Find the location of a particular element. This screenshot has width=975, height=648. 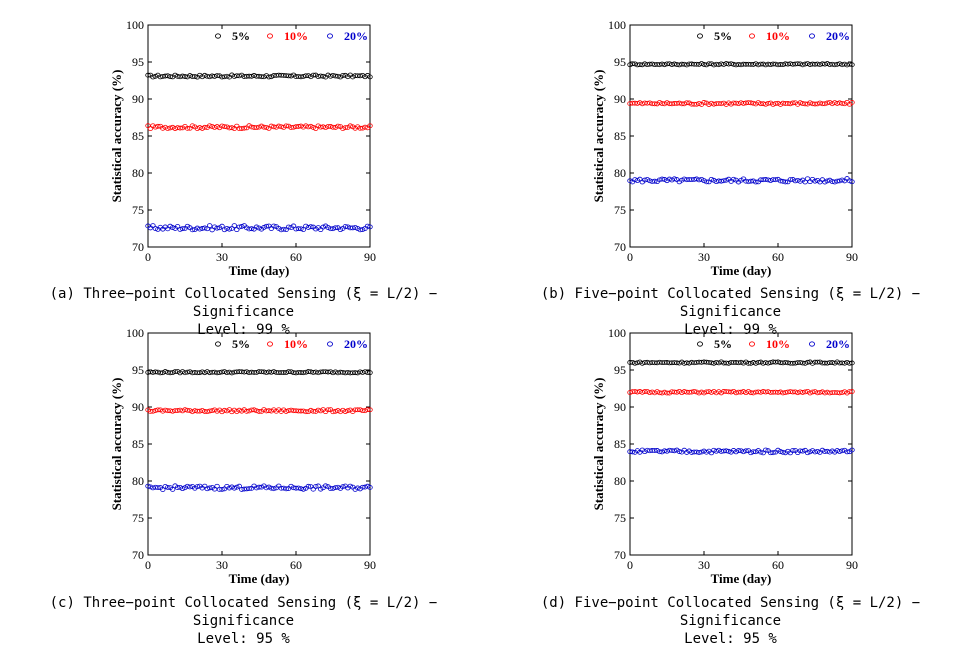

x-tick-label: 60 is located at coordinates (778, 257).